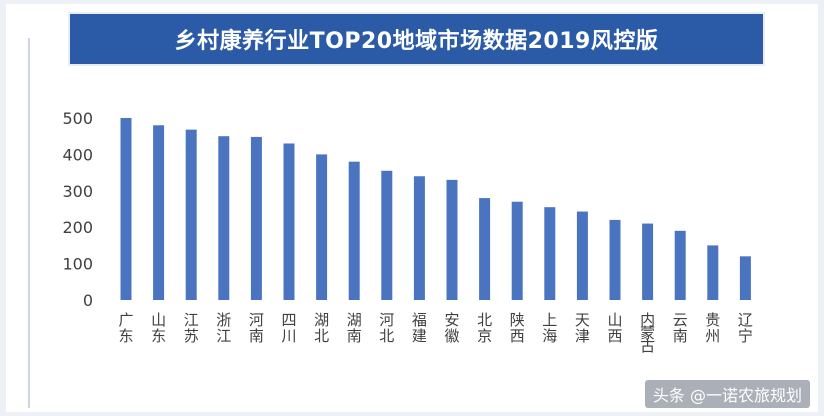 This screenshot has width=824, height=416. I want to click on x-tick-label: 内蒙古, so click(647, 333).